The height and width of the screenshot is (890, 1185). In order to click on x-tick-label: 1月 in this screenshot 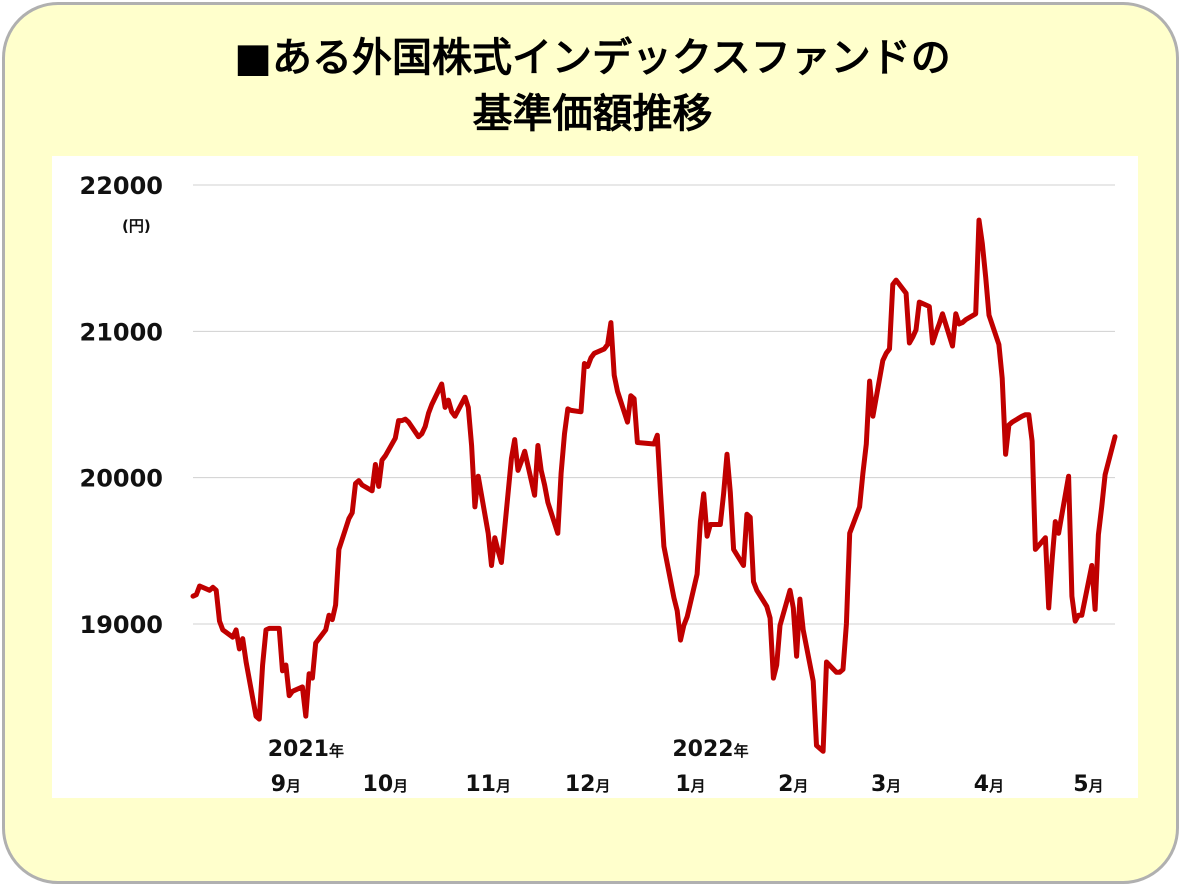, I will do `click(690, 784)`.